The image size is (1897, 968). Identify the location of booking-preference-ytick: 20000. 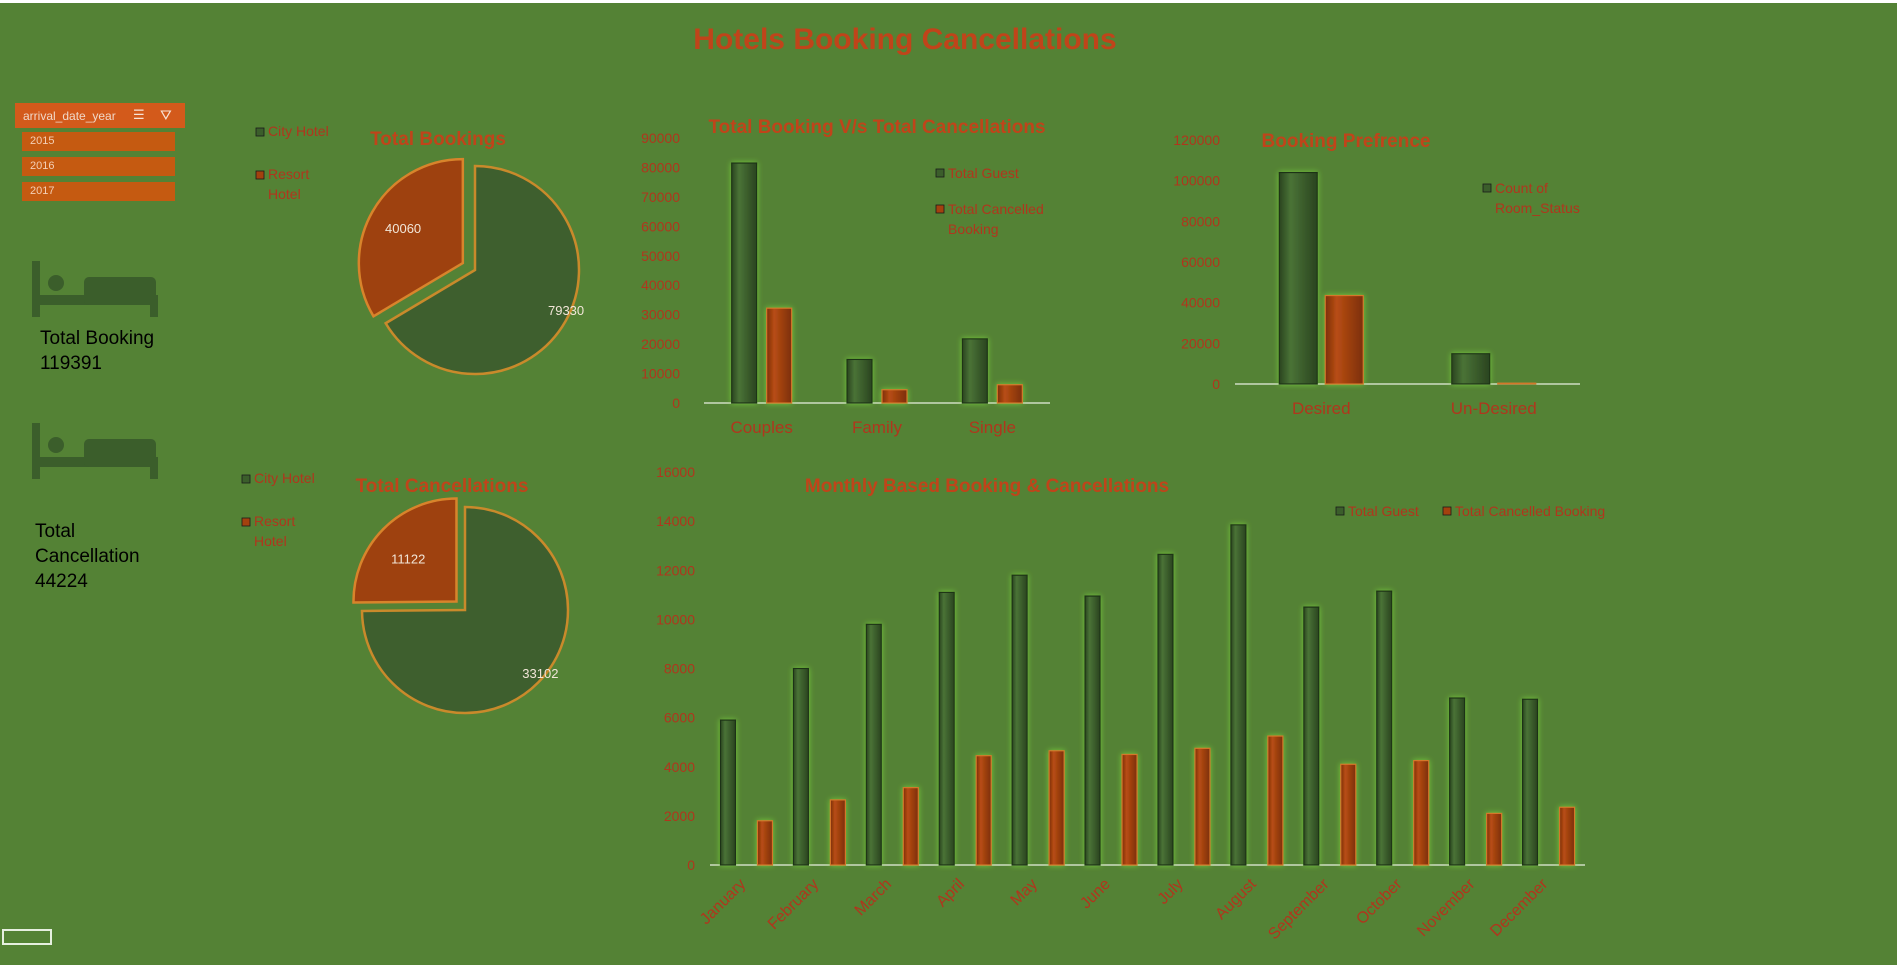
(1200, 343).